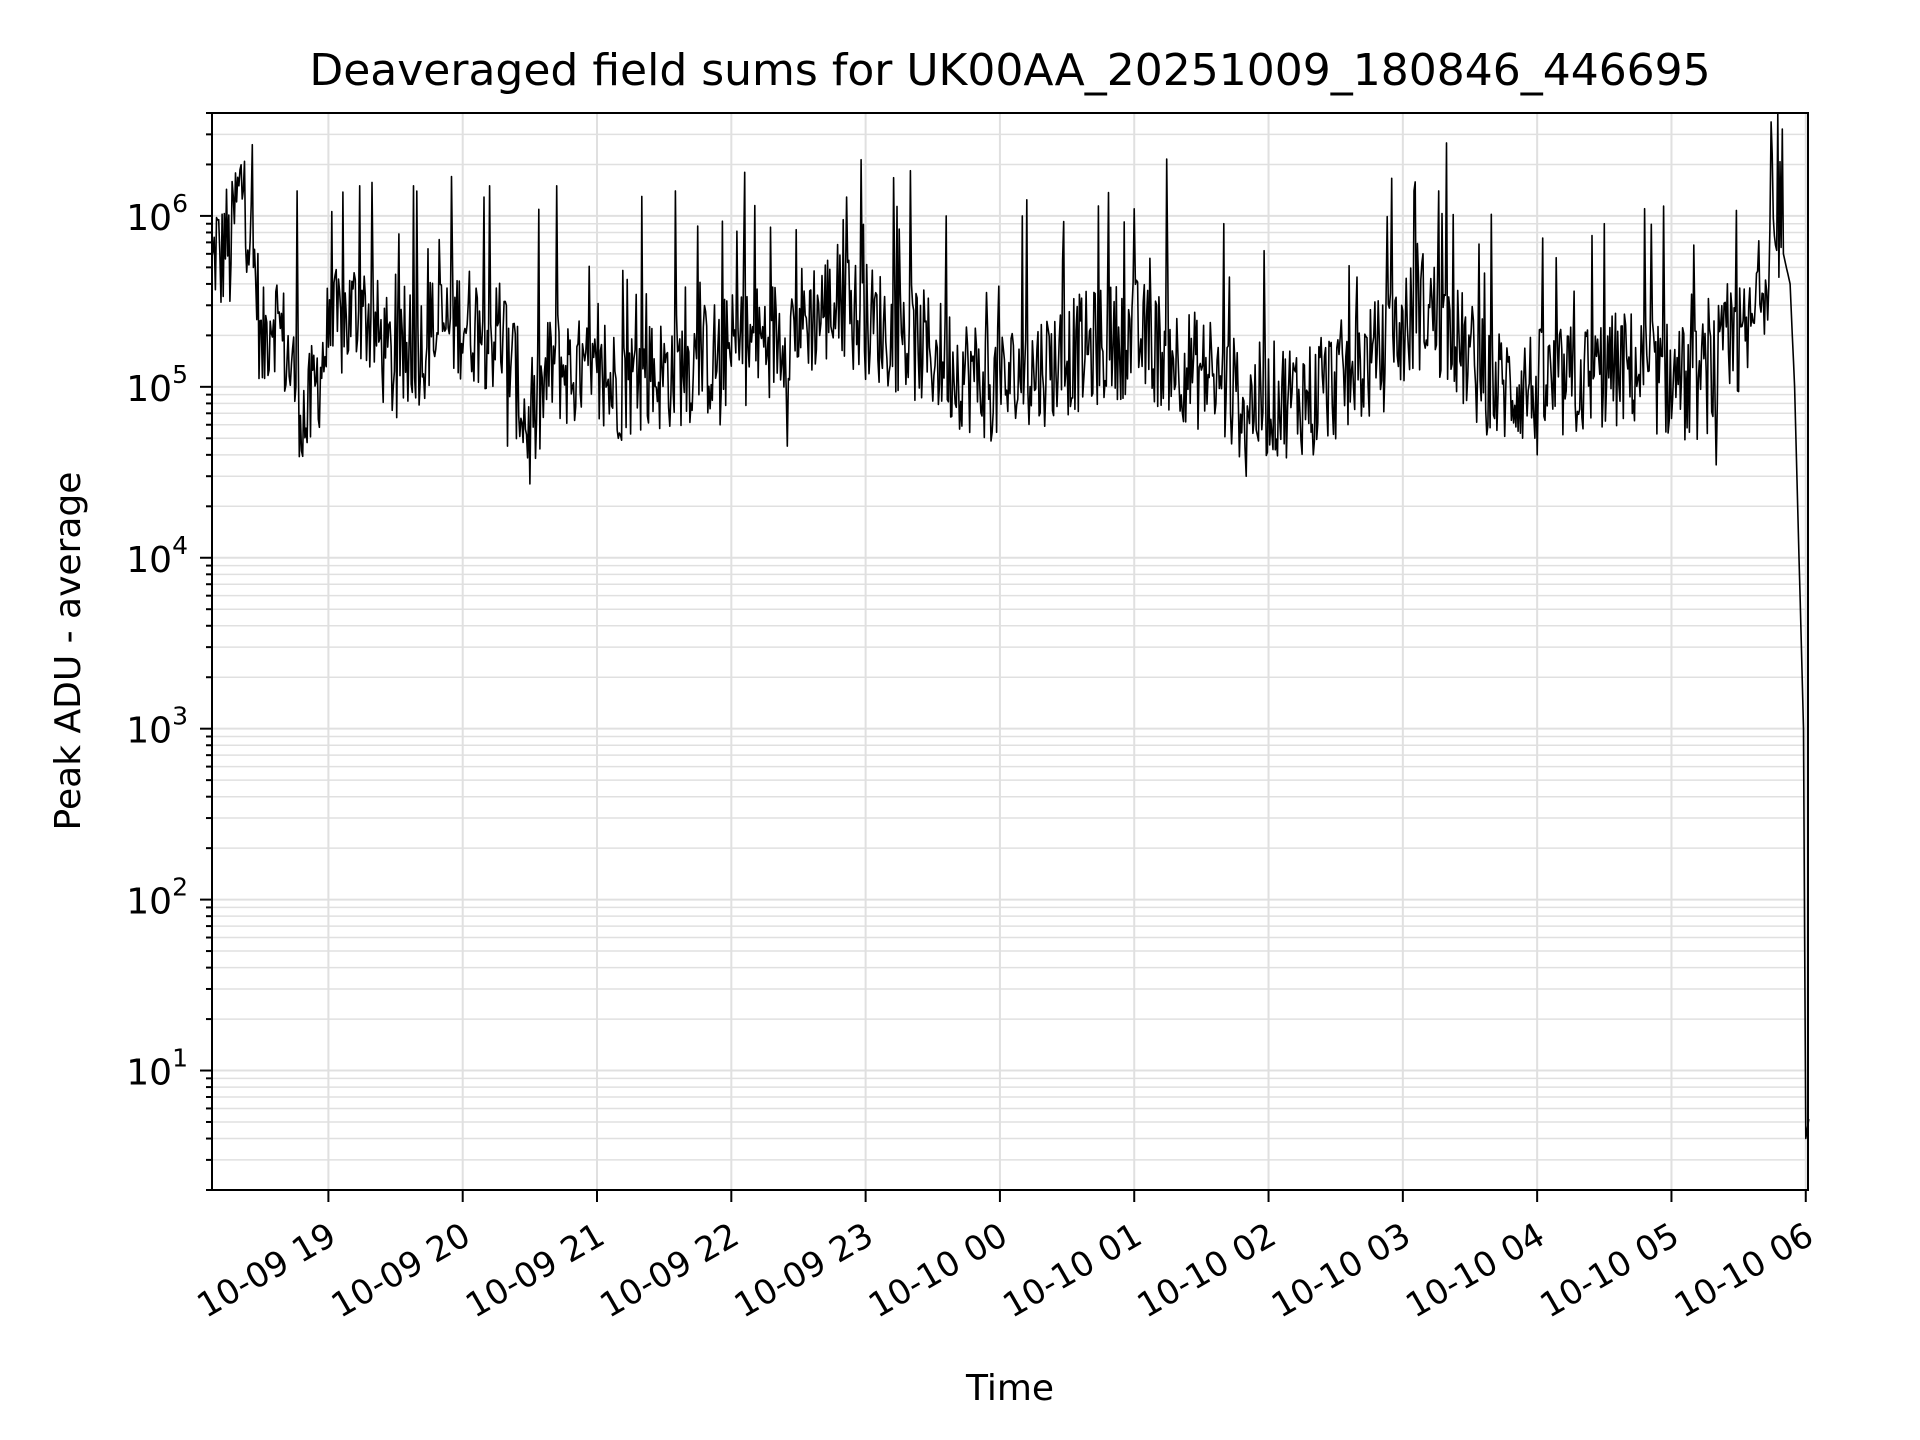 The height and width of the screenshot is (1440, 1920). Describe the element at coordinates (157, 214) in the screenshot. I see `y-tick-label: 10⁶` at that location.